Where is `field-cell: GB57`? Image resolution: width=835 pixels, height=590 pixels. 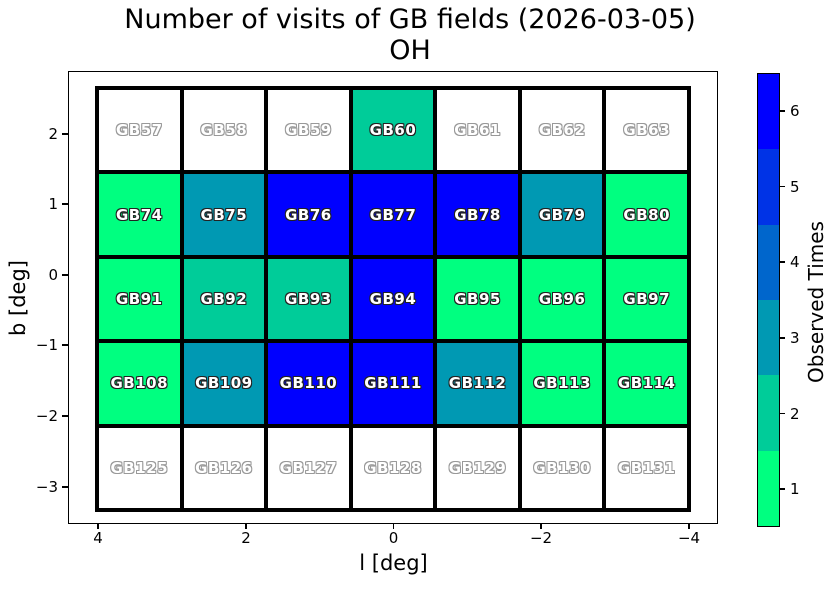
field-cell: GB57 is located at coordinates (139, 130).